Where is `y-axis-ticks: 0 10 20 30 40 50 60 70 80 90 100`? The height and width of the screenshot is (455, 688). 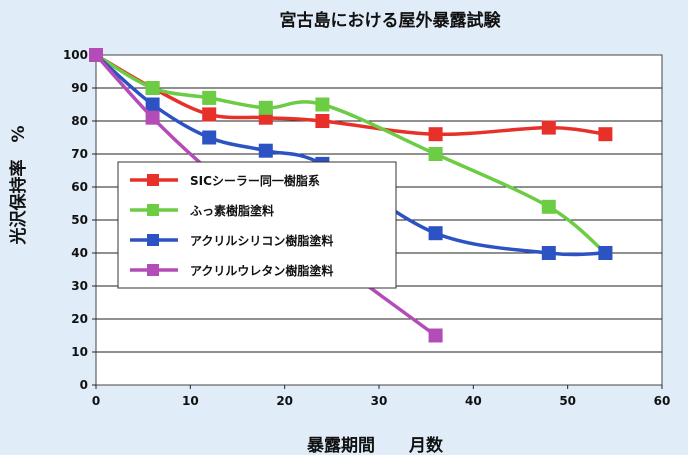 y-axis-ticks: 0 10 20 30 40 50 60 70 80 90 100 is located at coordinates (79, 220).